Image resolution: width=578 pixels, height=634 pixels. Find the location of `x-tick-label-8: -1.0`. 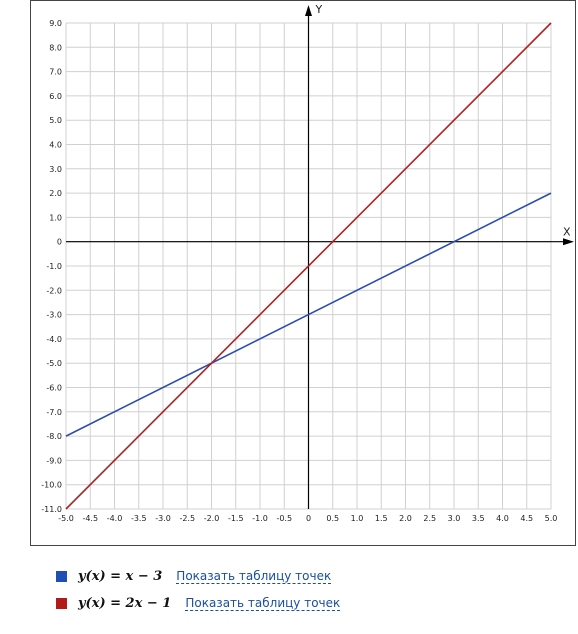

x-tick-label-8: -1.0 is located at coordinates (260, 518).